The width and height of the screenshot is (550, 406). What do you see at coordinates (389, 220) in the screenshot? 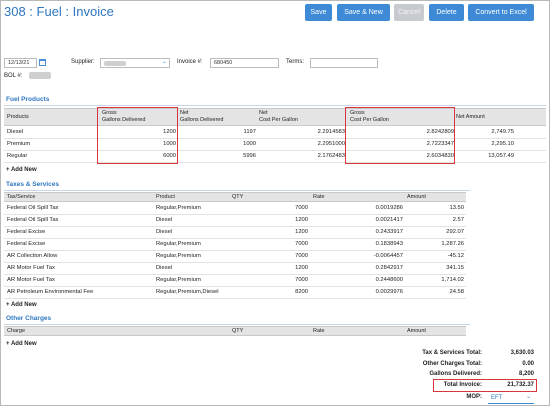
I see `tax-rate: 0.0021417` at bounding box center [389, 220].